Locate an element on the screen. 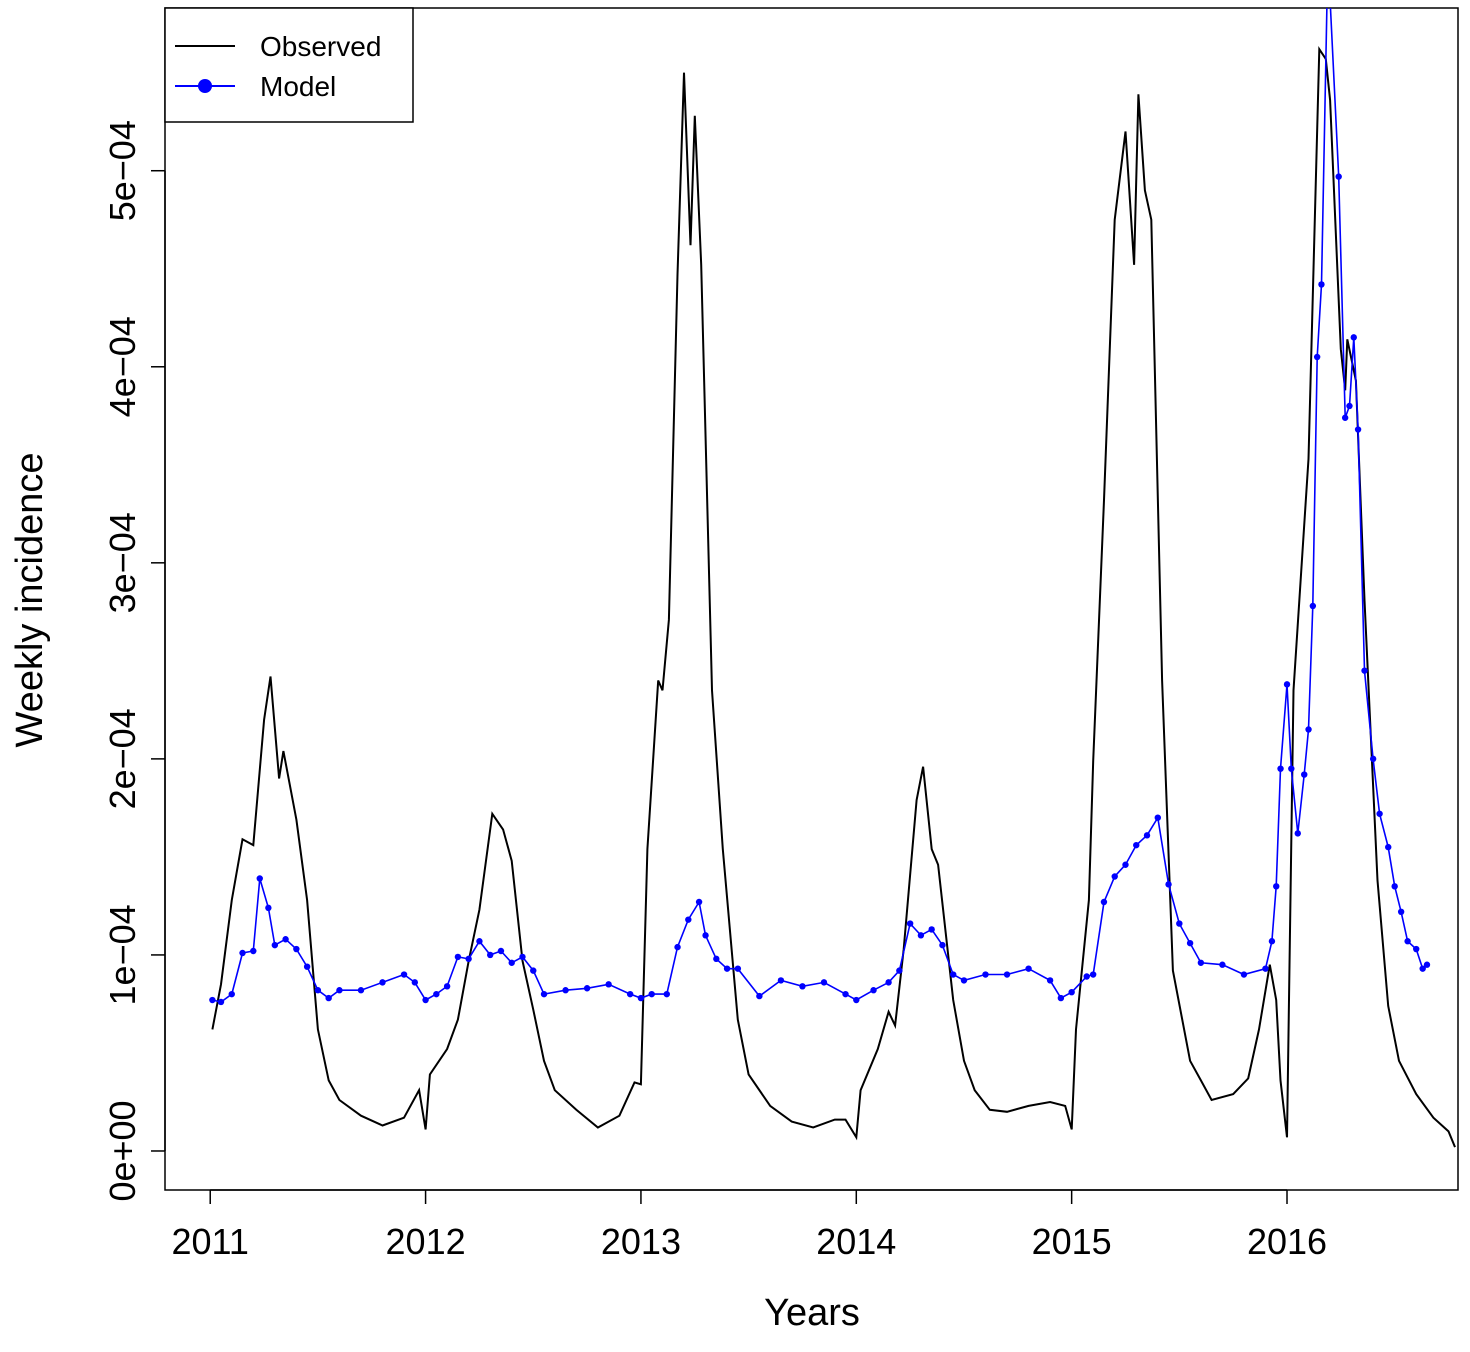  x-axis-label: Years is located at coordinates (812, 1313).